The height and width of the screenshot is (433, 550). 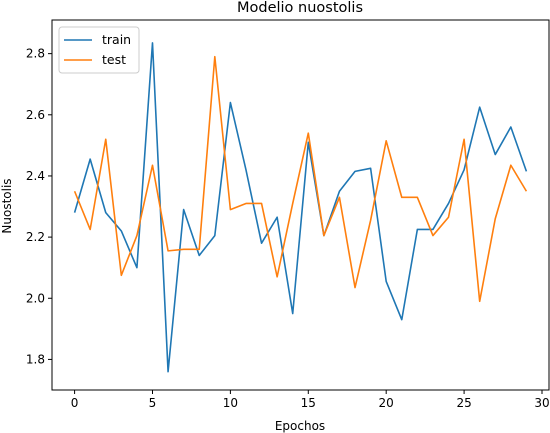 I want to click on legend-box, so click(x=99, y=50).